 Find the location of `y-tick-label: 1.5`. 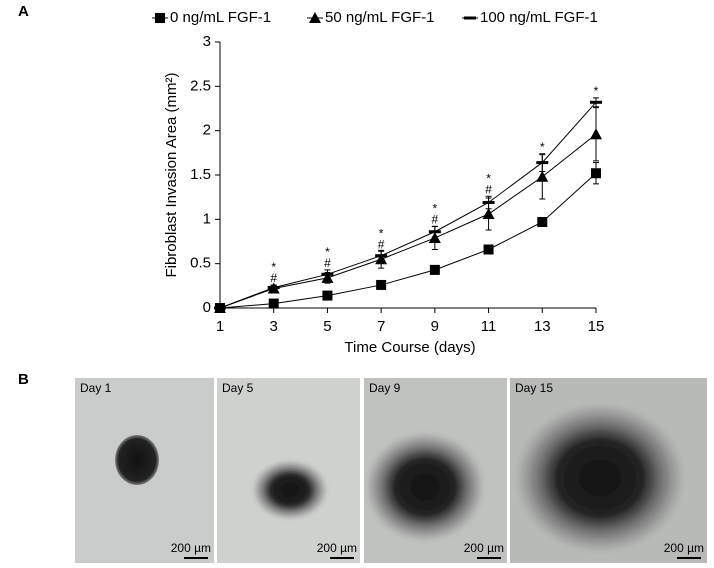

y-tick-label: 1.5 is located at coordinates (200, 174).